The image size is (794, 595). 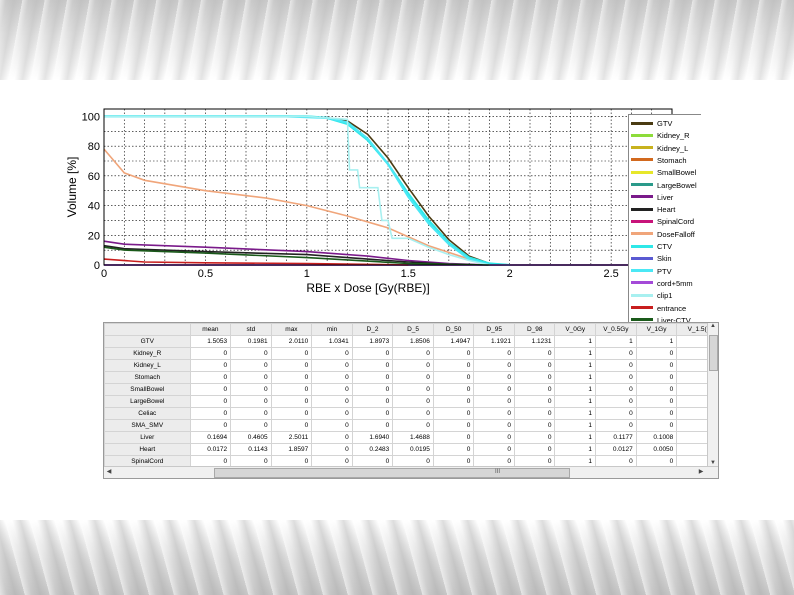 I want to click on table-cell: 0.0172, so click(x=210, y=449).